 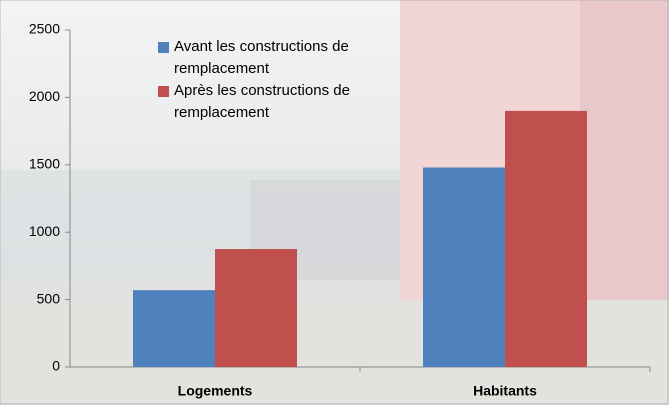 I want to click on y-tick-label: 1500, so click(x=44, y=164).